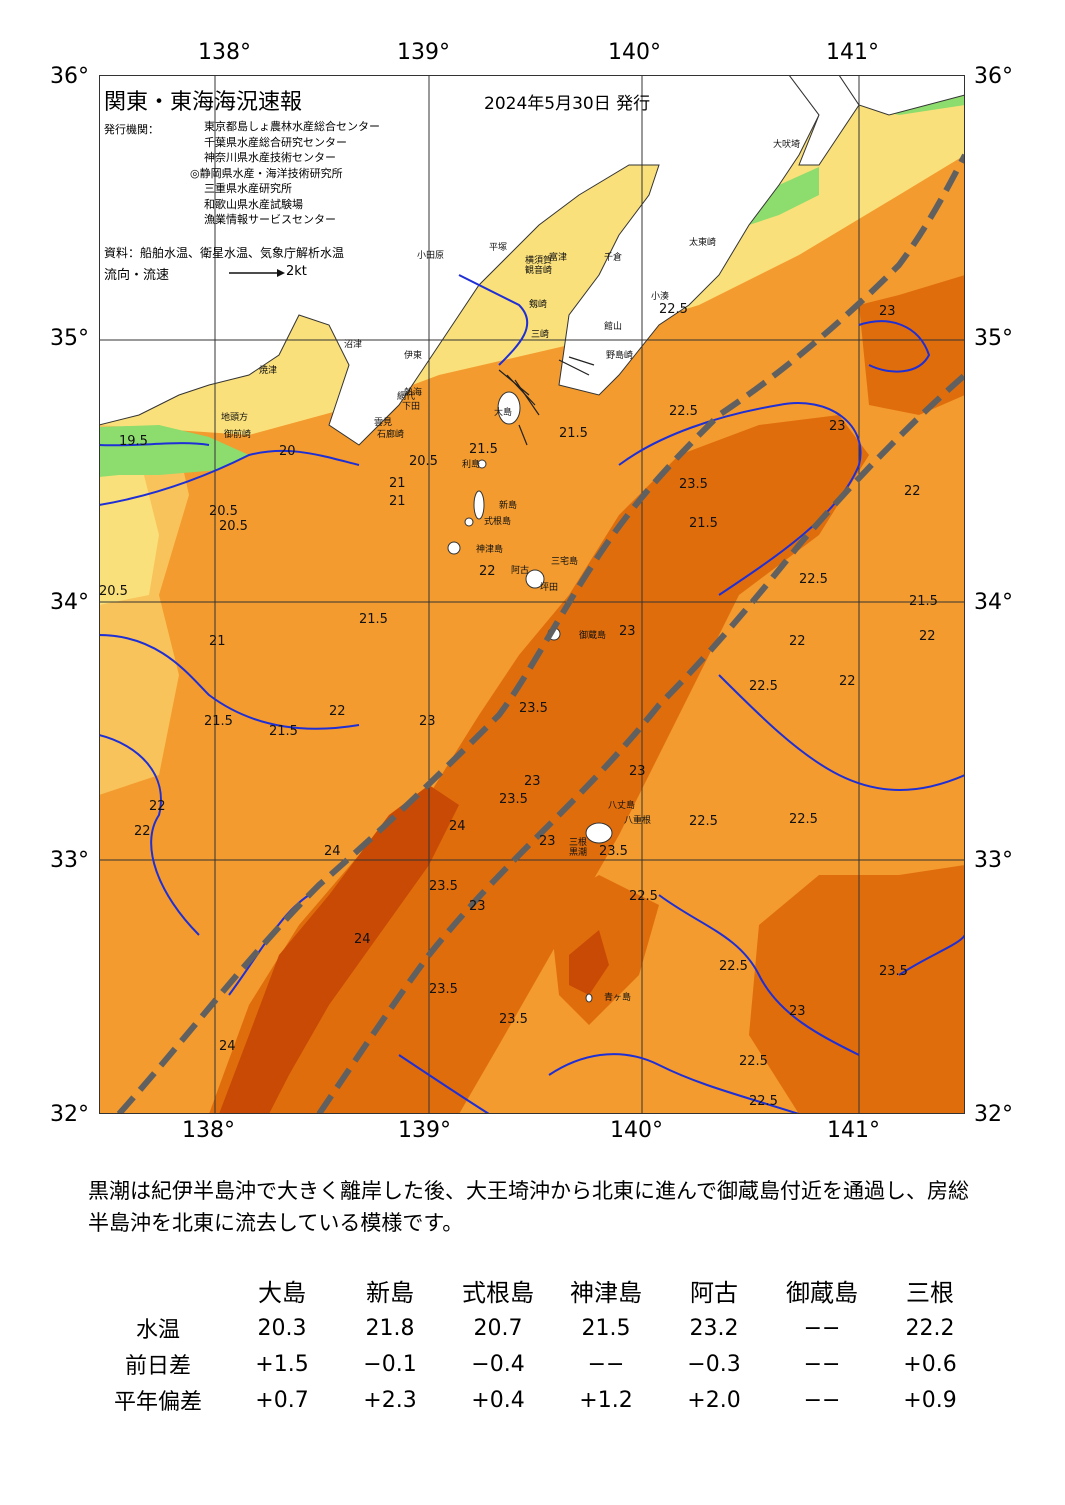  Describe the element at coordinates (536, 1364) in the screenshot. I see `table-row: 前日差 +1.5 −0.1 −0.4 −− −0.3 −− +0.6` at that location.